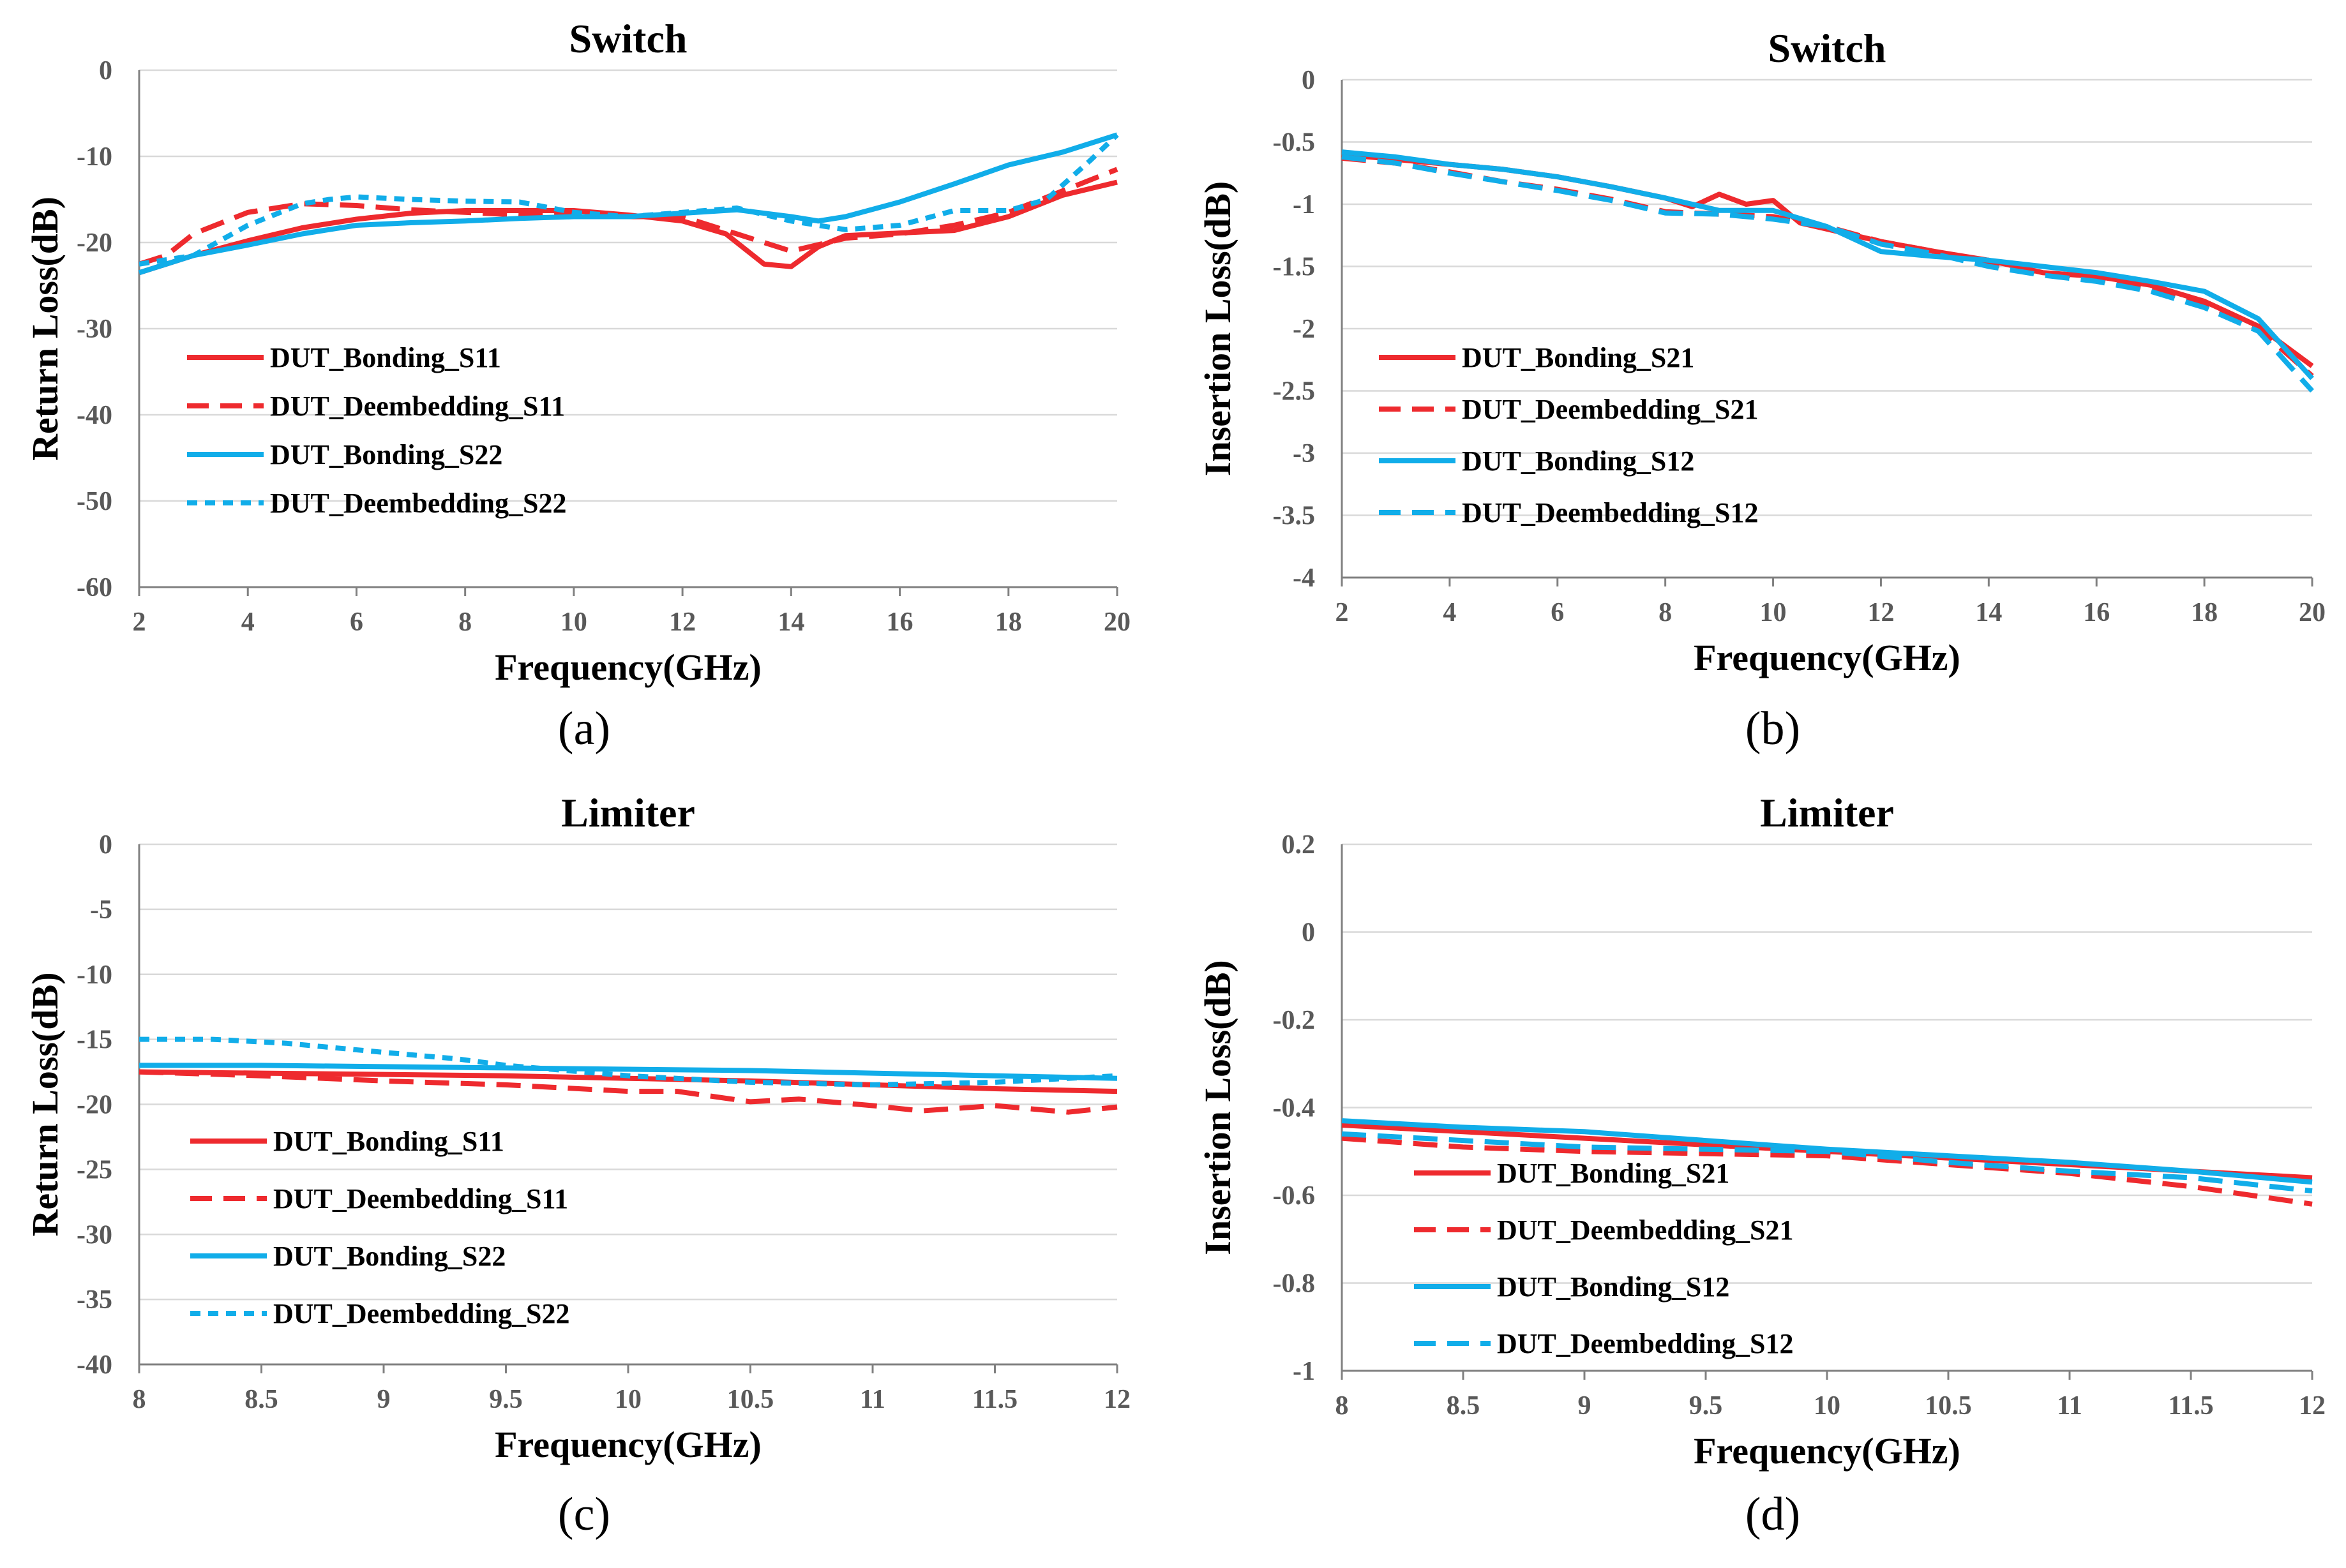  Describe the element at coordinates (584, 729) in the screenshot. I see `panel-caption-a: (a)` at that location.